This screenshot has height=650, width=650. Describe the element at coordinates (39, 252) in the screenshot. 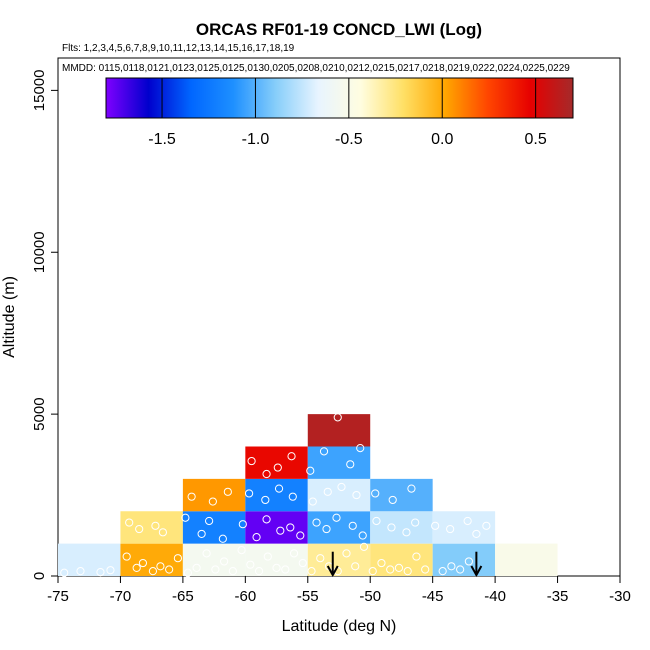

I see `y-tick-label: 10000` at that location.